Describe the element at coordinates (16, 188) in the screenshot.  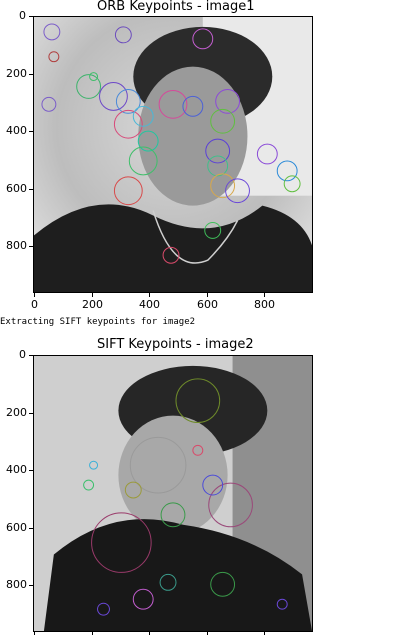
I see `orb-y-tick-label: 600` at that location.